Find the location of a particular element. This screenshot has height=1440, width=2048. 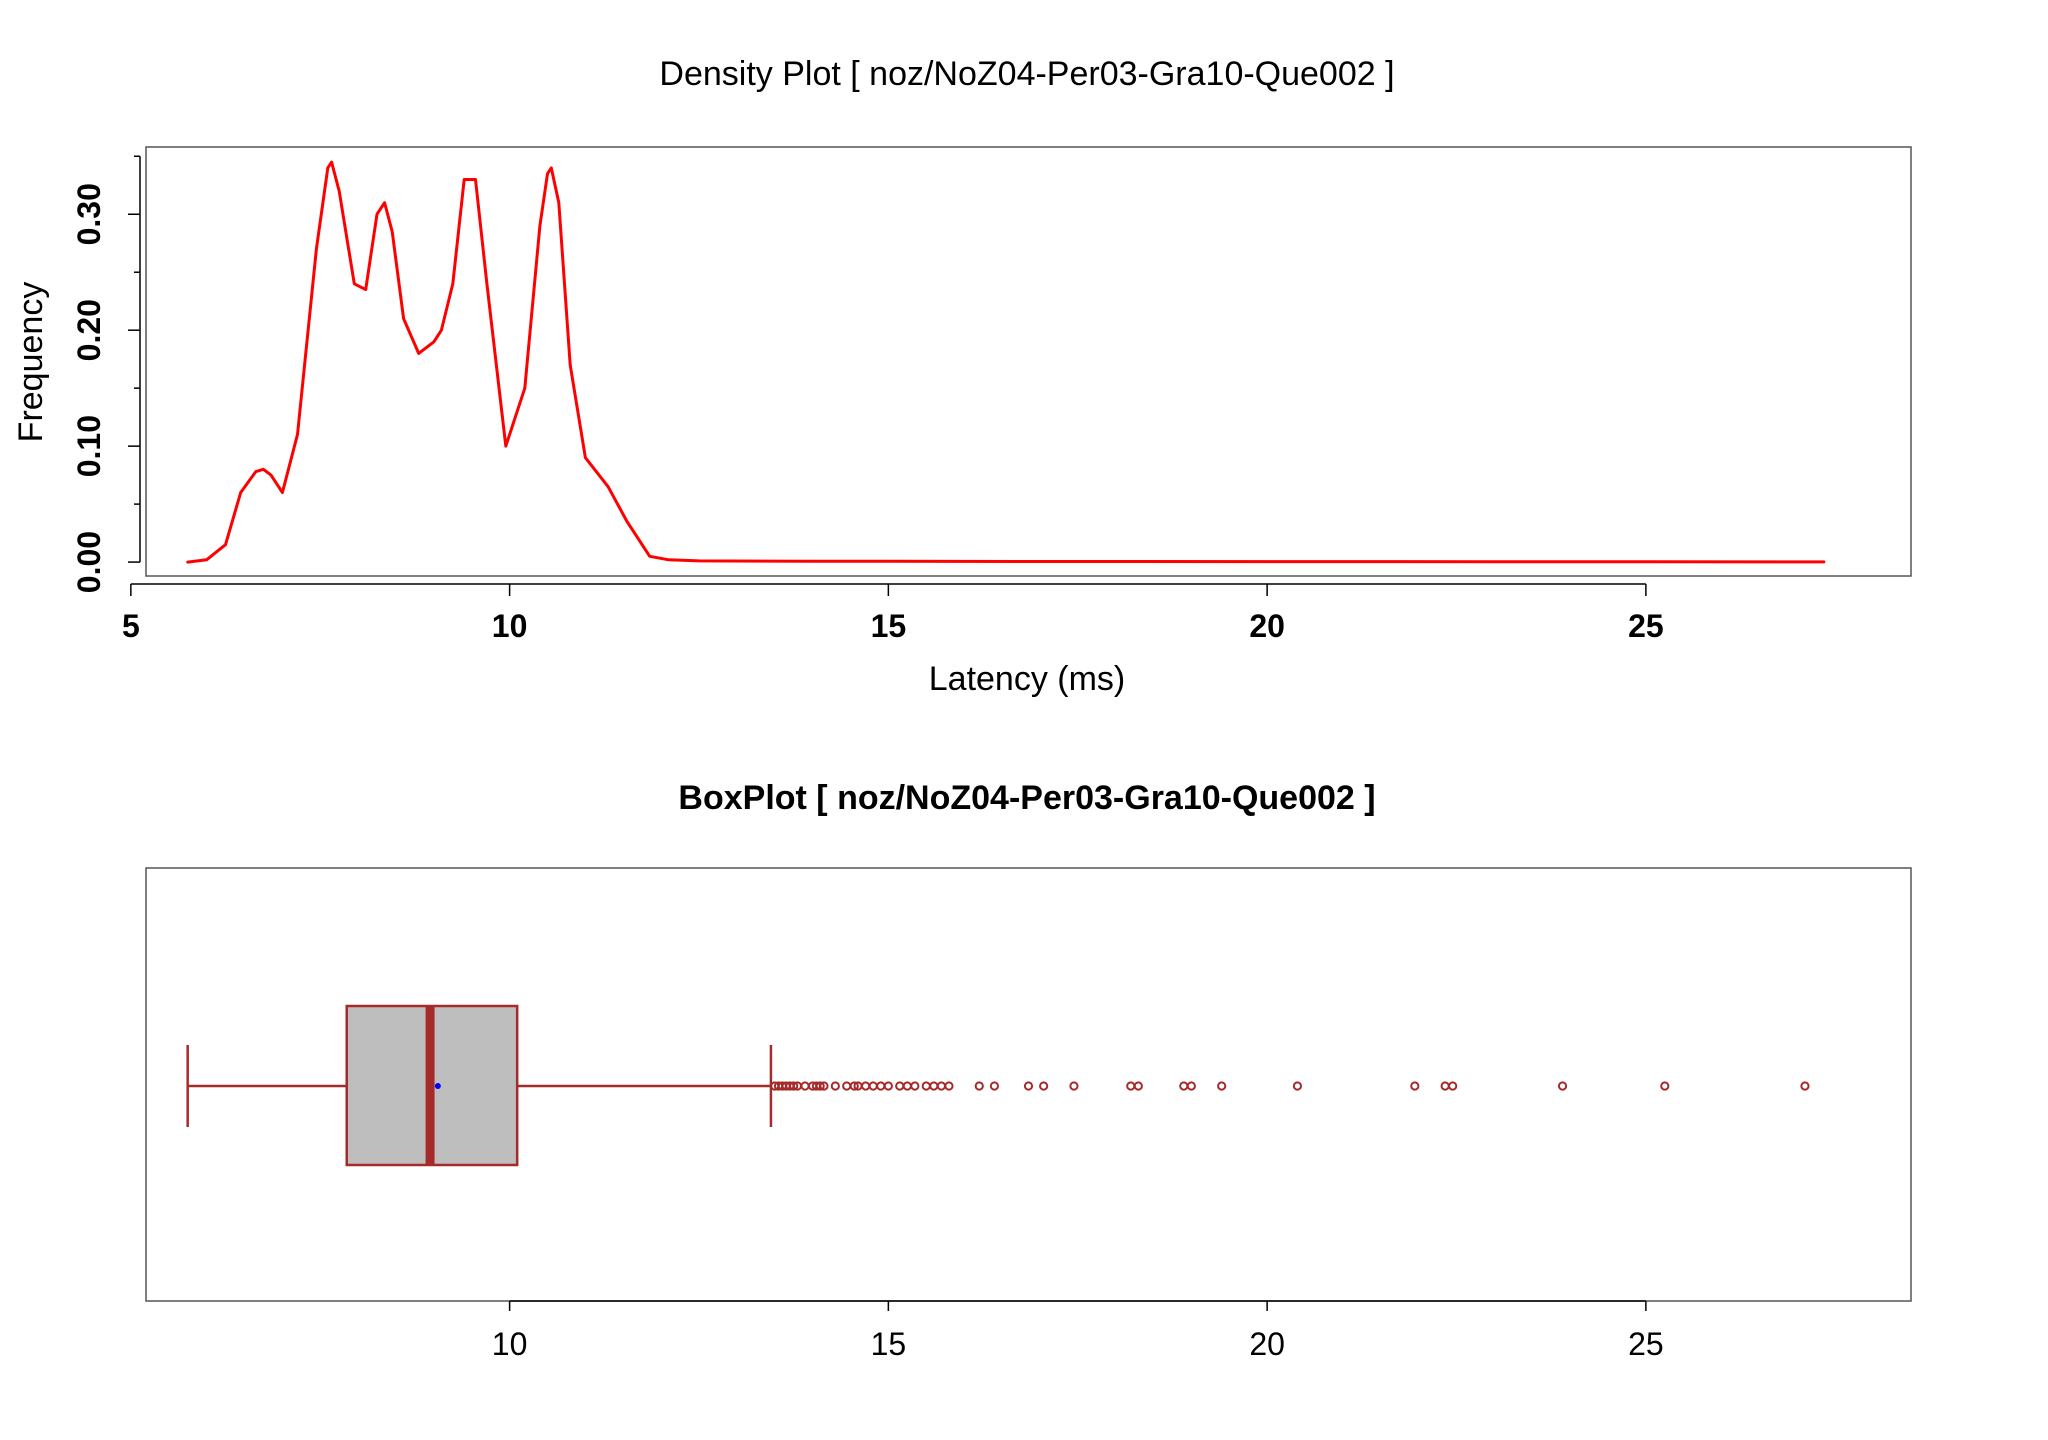

density-y-tick-label: 0.20 is located at coordinates (89, 330).